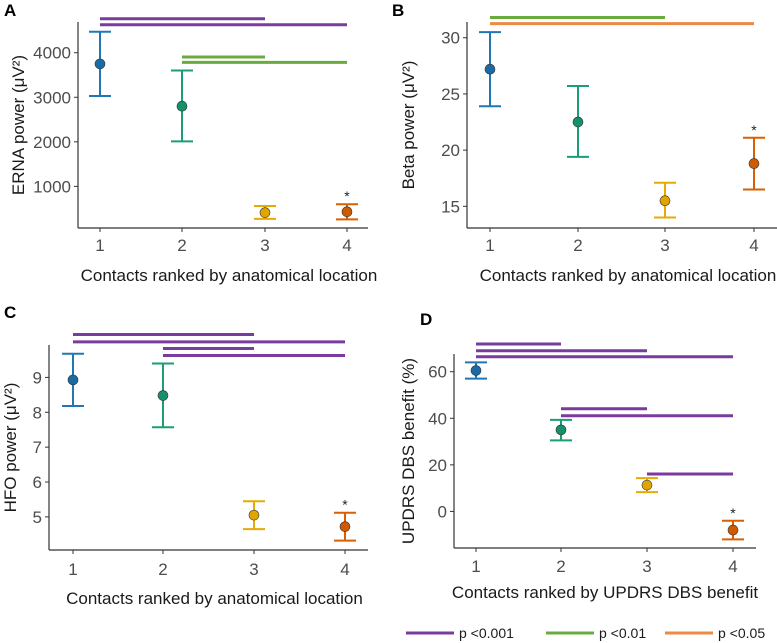 This screenshot has height=643, width=777. Describe the element at coordinates (450, 38) in the screenshot. I see `y-tick-label: 30` at that location.